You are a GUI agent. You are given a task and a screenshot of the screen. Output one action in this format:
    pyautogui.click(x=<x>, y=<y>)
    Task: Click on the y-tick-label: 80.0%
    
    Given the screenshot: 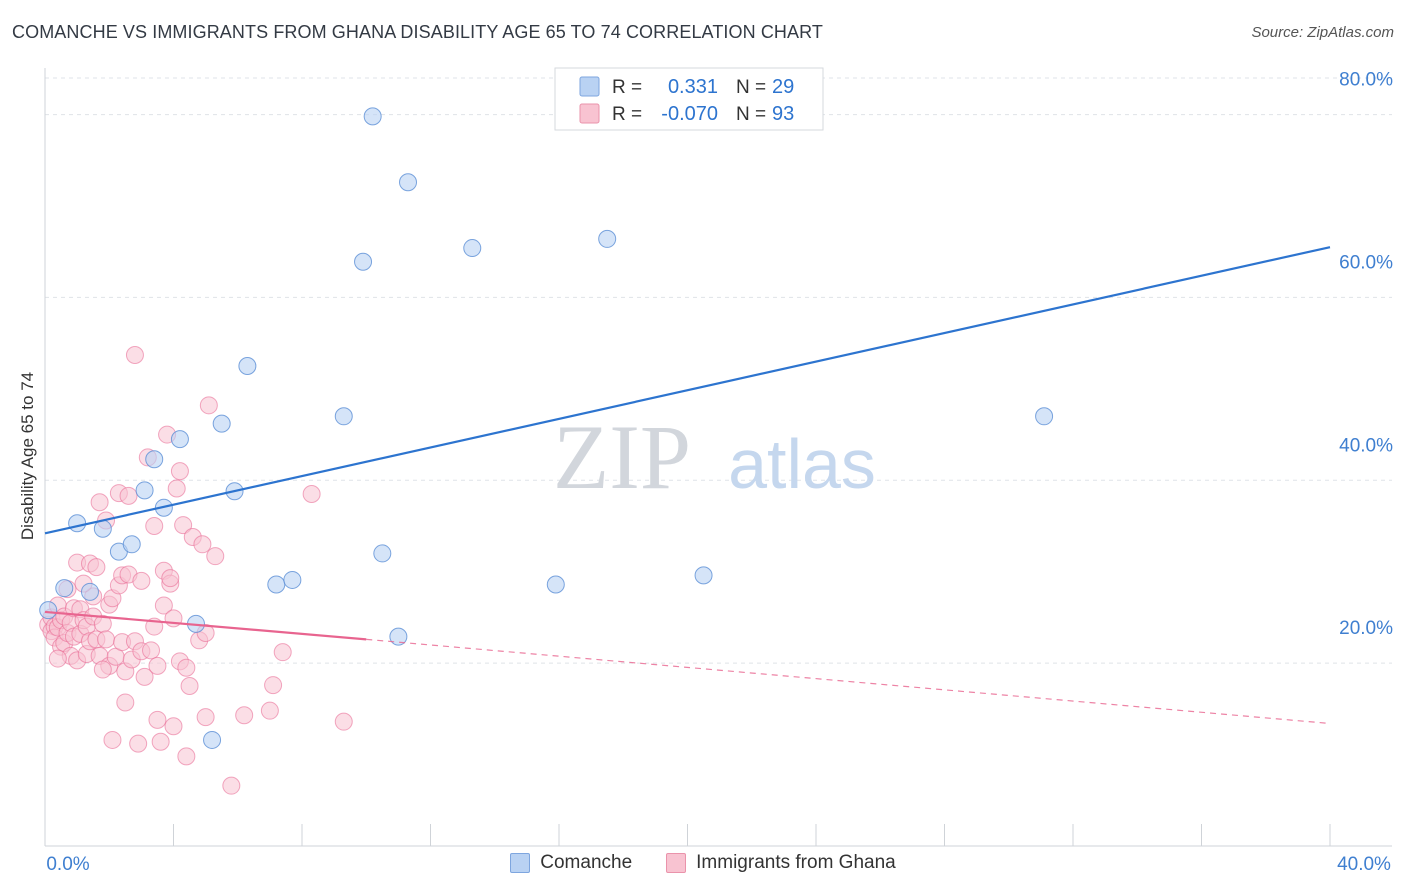 What is the action you would take?
    pyautogui.click(x=1366, y=80)
    